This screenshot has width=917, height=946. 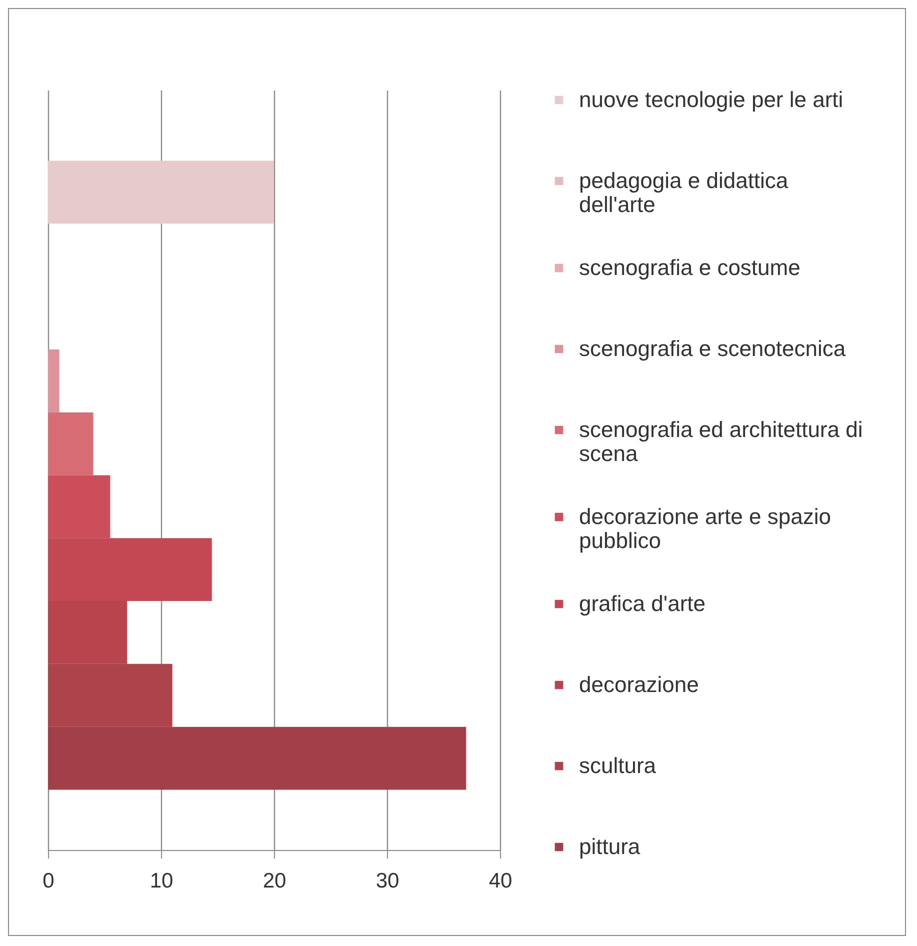 I want to click on legend-label: scenografia ed architettura di scena, so click(x=721, y=441).